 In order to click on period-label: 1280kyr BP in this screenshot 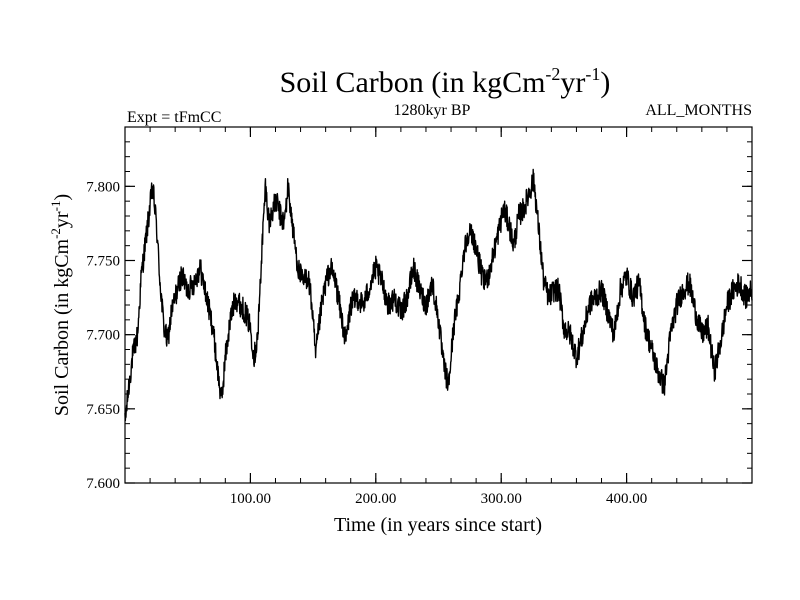, I will do `click(432, 110)`.